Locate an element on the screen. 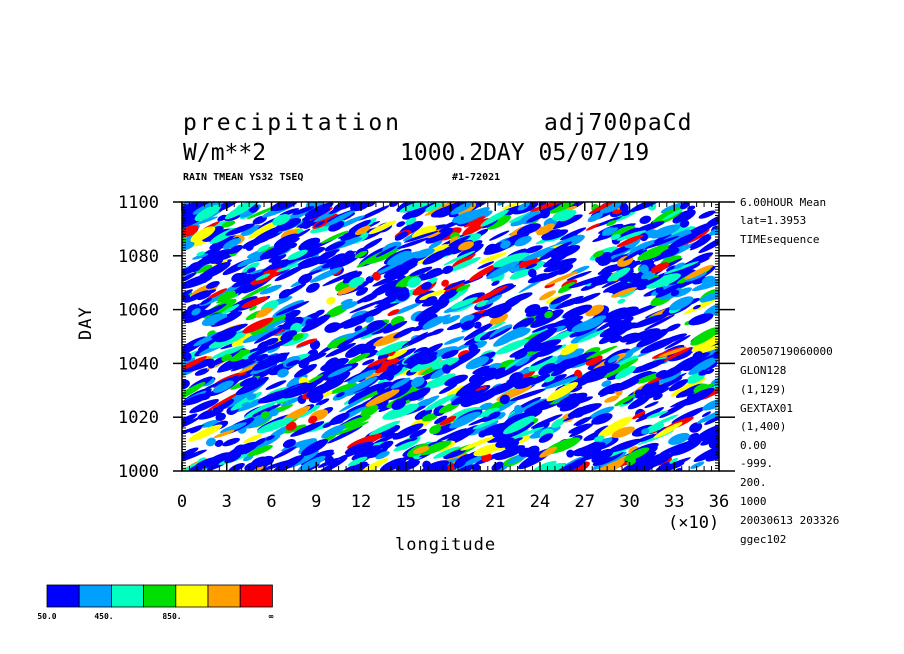 This screenshot has height=654, width=904. y-tick-label: 1060 is located at coordinates (138, 311).